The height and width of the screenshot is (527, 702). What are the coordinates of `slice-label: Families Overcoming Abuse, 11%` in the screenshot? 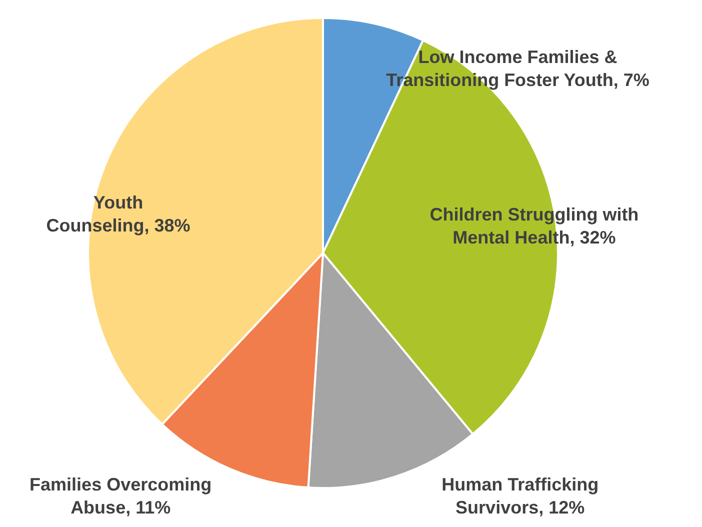 It's located at (121, 496).